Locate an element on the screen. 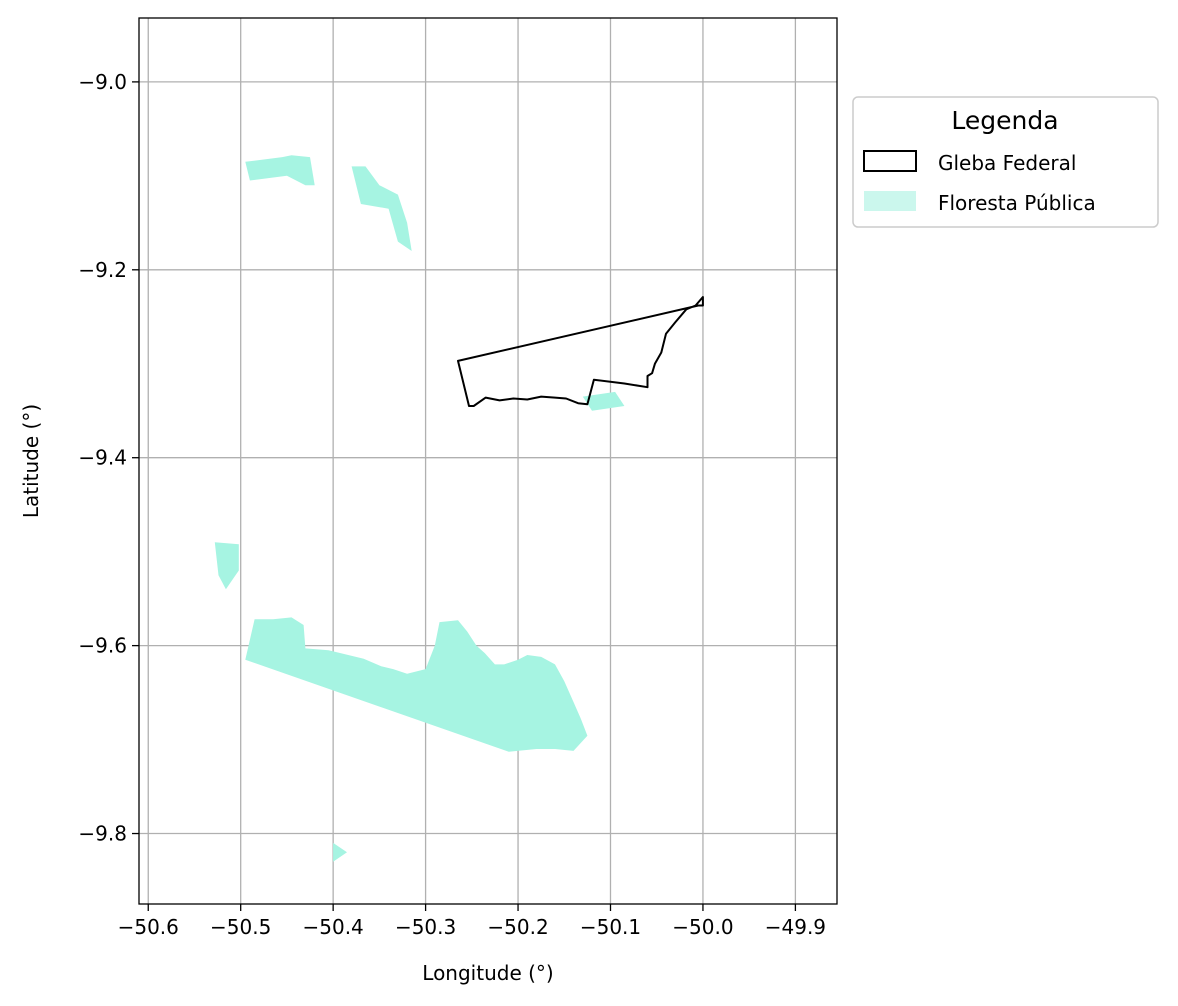 The width and height of the screenshot is (1178, 1006). legend-label-gleba-federal: Gleba Federal is located at coordinates (1007, 163).